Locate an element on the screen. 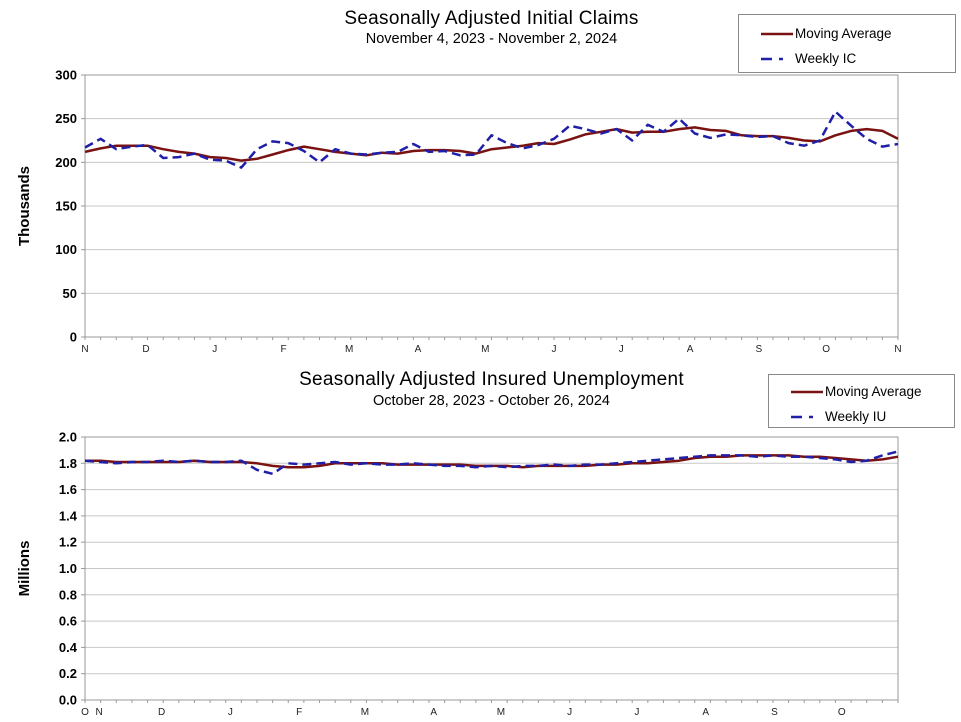 This screenshot has height=722, width=961. y-tick-label: 100 is located at coordinates (66, 249).